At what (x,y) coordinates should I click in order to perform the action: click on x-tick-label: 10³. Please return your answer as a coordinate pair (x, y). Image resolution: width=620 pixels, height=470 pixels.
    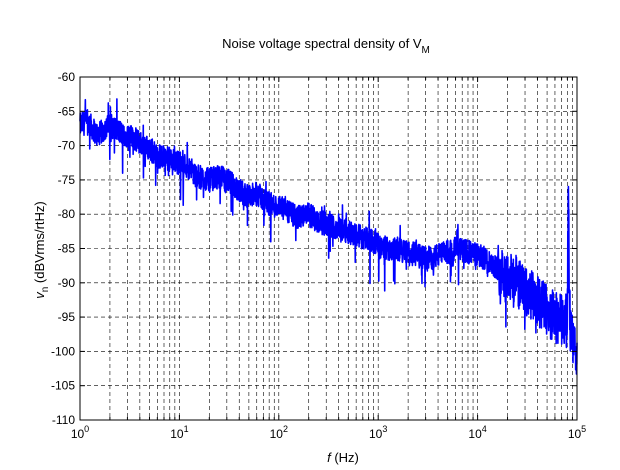
    Looking at the image, I should click on (378, 432).